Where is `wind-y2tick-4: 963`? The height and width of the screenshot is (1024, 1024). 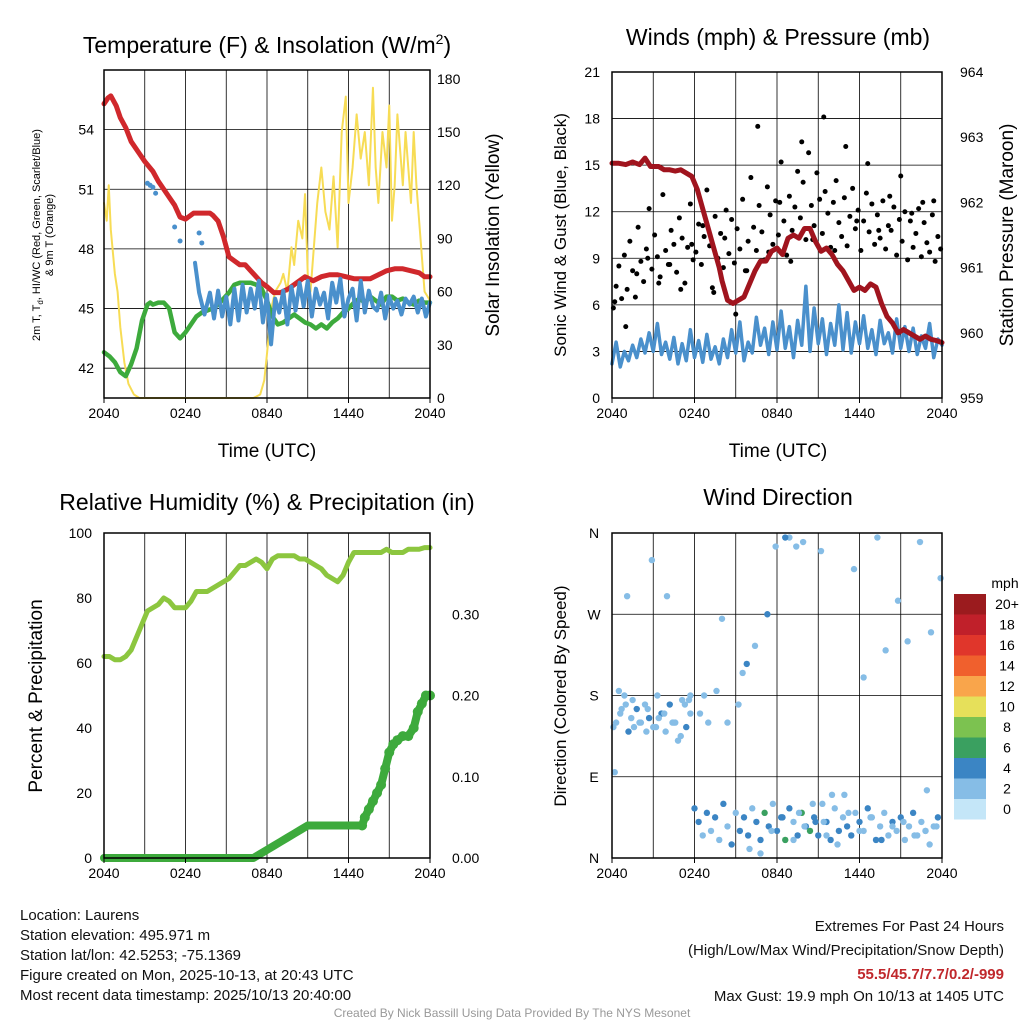
wind-y2tick-4: 963 is located at coordinates (972, 137).